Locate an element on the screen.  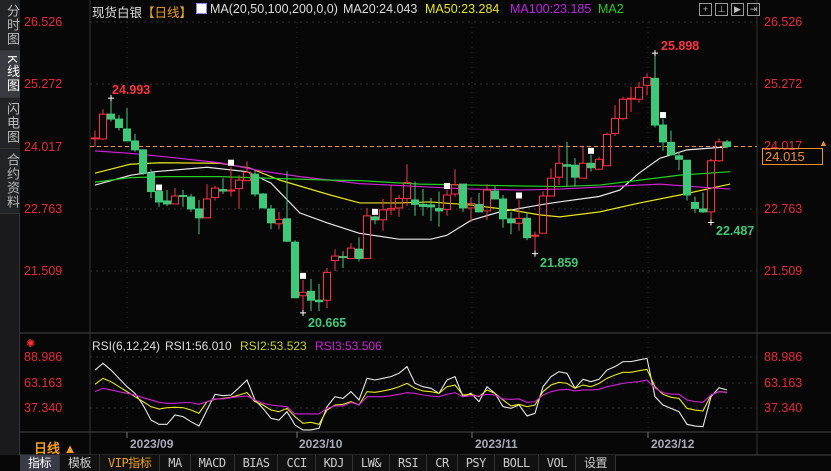
indicator-tab-设置: 设置 is located at coordinates (596, 463).